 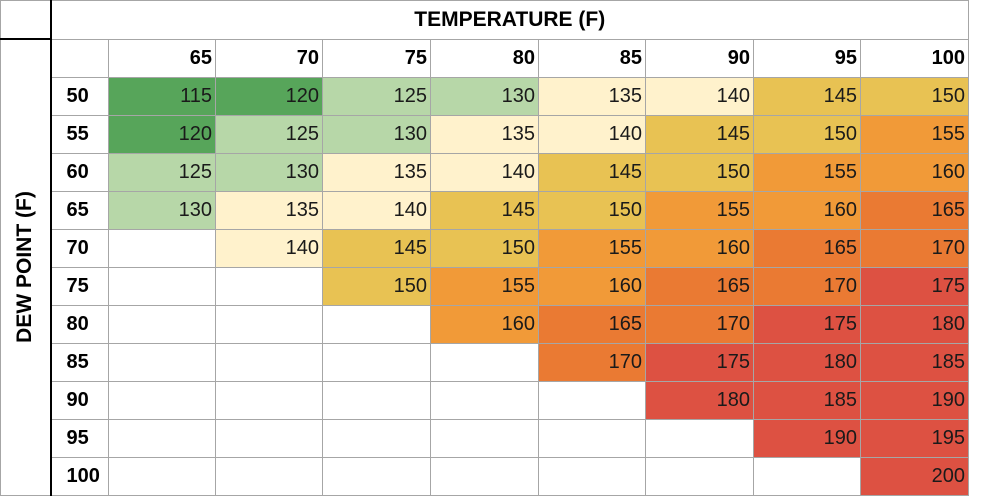 I want to click on row-dewpoint-100: 100 200, so click(x=485, y=476).